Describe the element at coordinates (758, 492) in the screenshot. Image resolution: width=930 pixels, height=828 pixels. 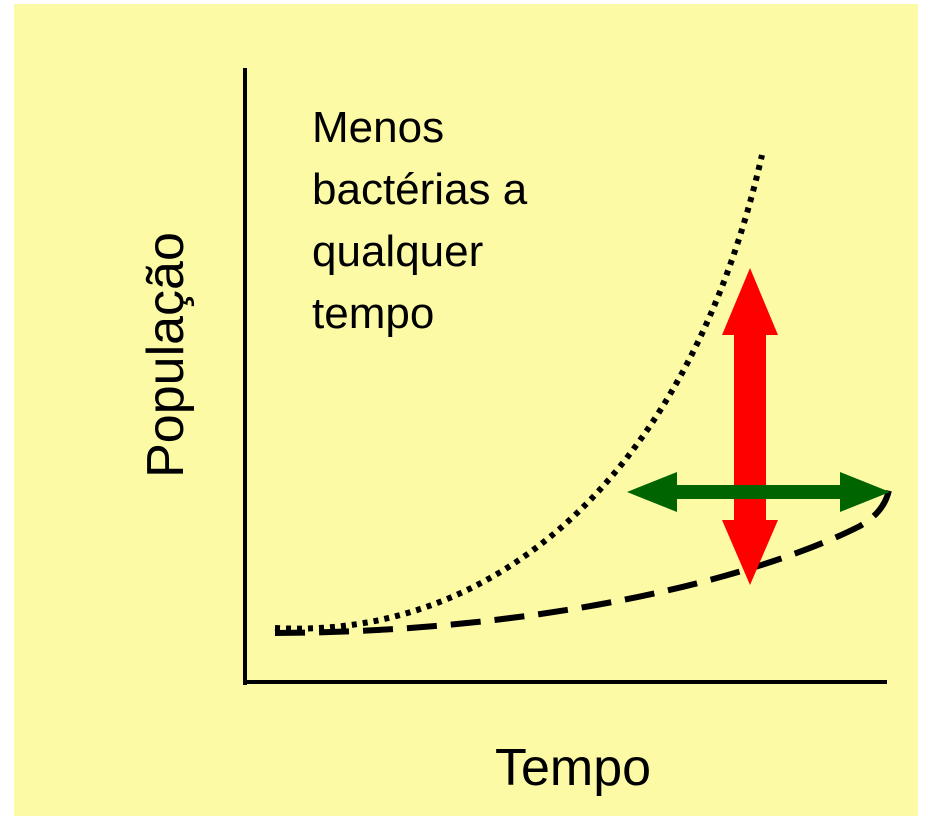
I see `horizontal-arrow` at that location.